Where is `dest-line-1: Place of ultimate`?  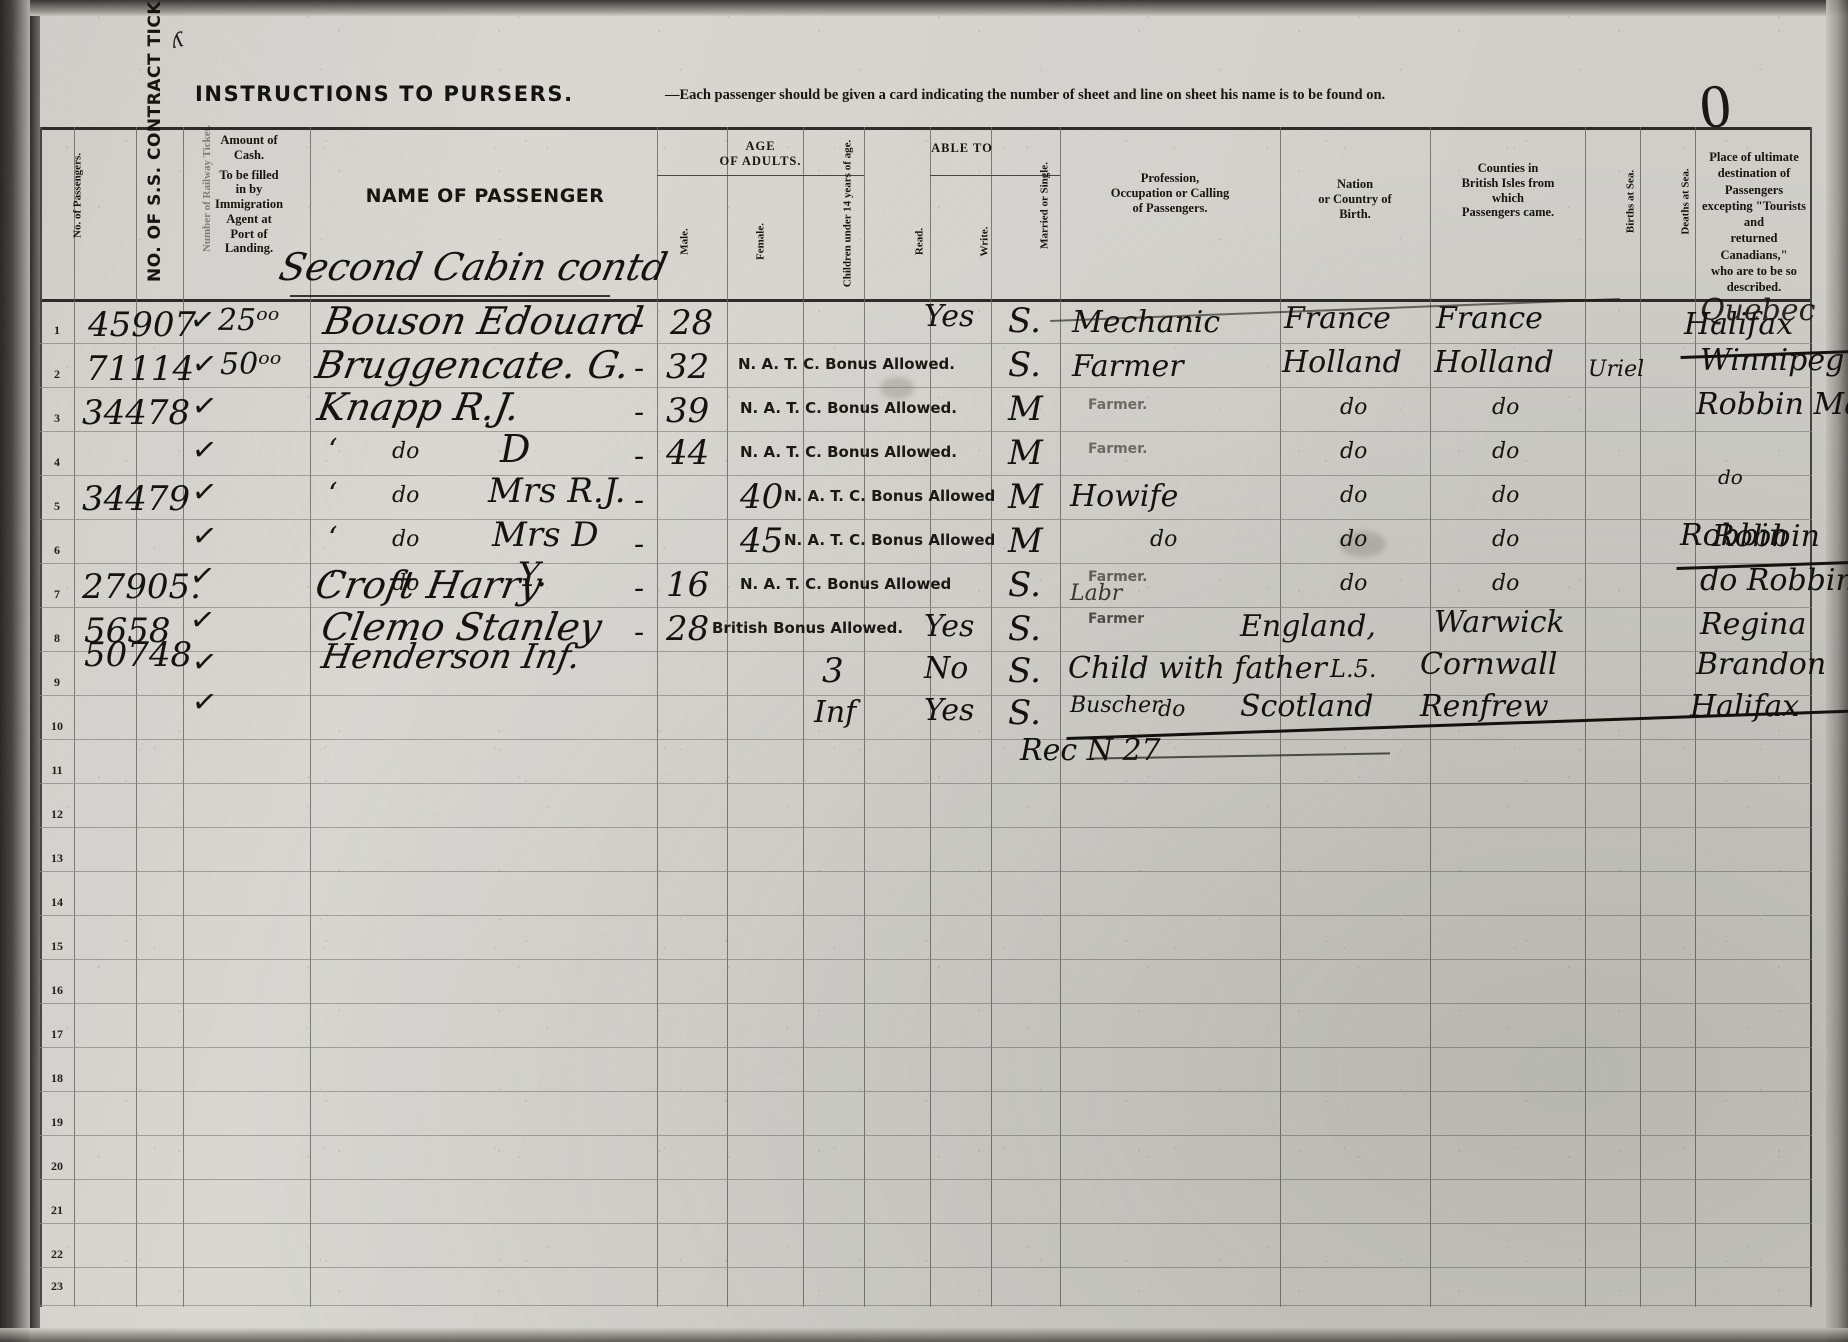 dest-line-1: Place of ultimate is located at coordinates (1754, 157).